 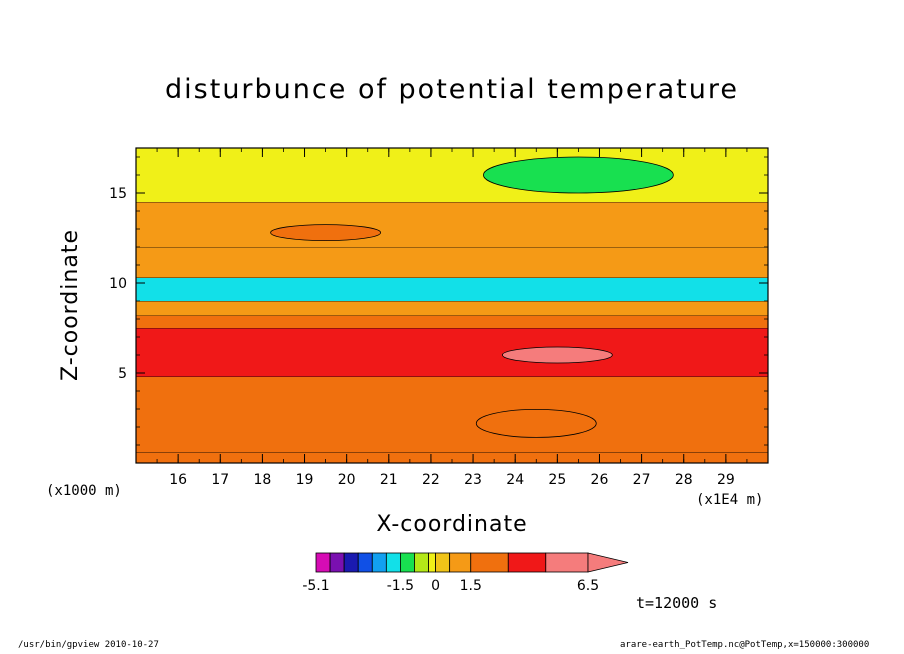 What do you see at coordinates (84, 491) in the screenshot?
I see `z-unit-label: (x1000 m)` at bounding box center [84, 491].